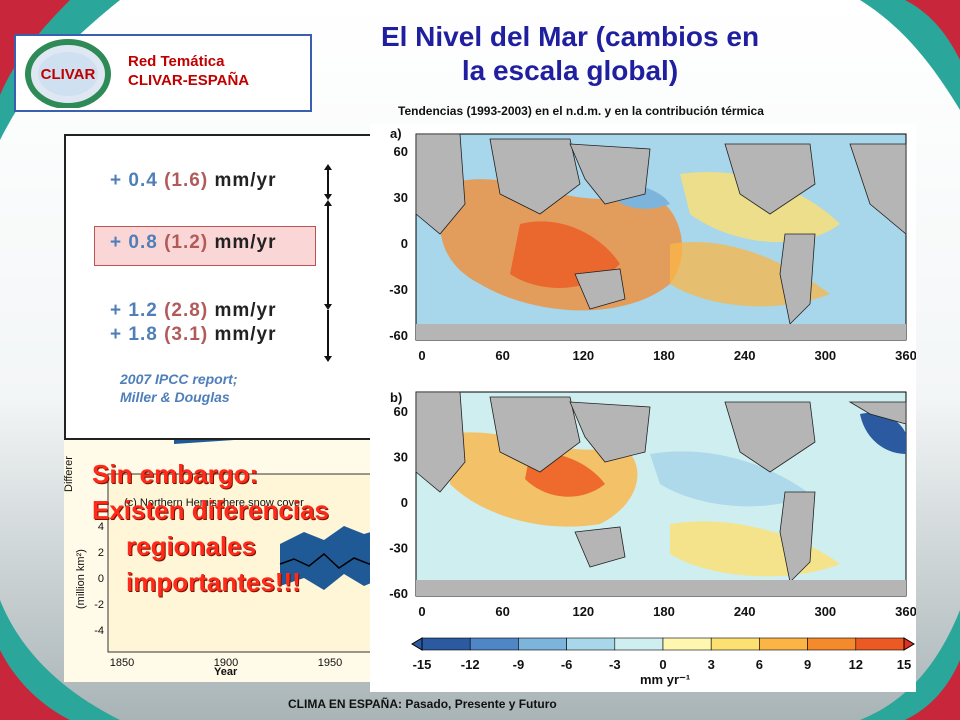 Image resolution: width=960 pixels, height=720 pixels. I want to click on snow-xtick-1850: 1850, so click(122, 663).